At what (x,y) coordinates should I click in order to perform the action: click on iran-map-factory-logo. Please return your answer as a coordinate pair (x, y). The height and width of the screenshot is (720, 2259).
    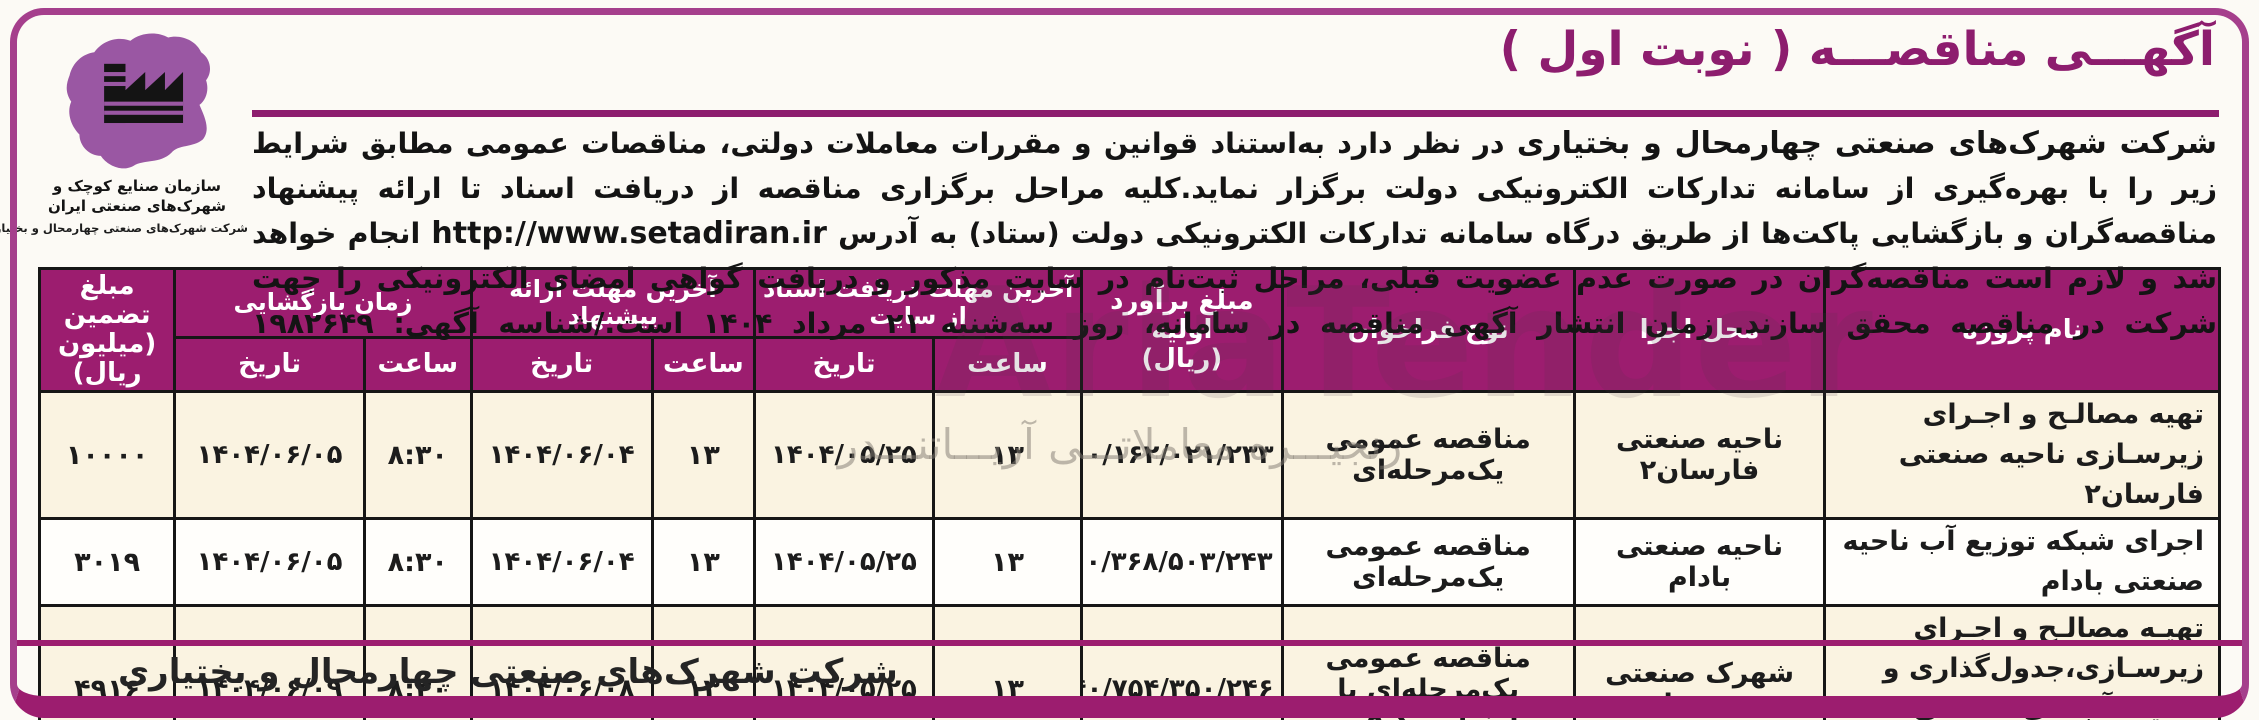
    Looking at the image, I should click on (138, 101).